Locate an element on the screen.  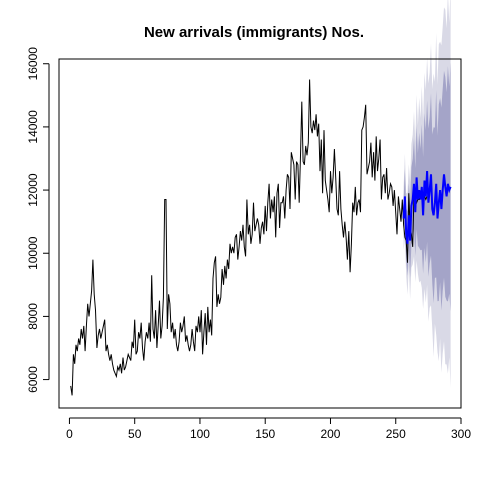
x-tick-label: 0 is located at coordinates (69, 434).